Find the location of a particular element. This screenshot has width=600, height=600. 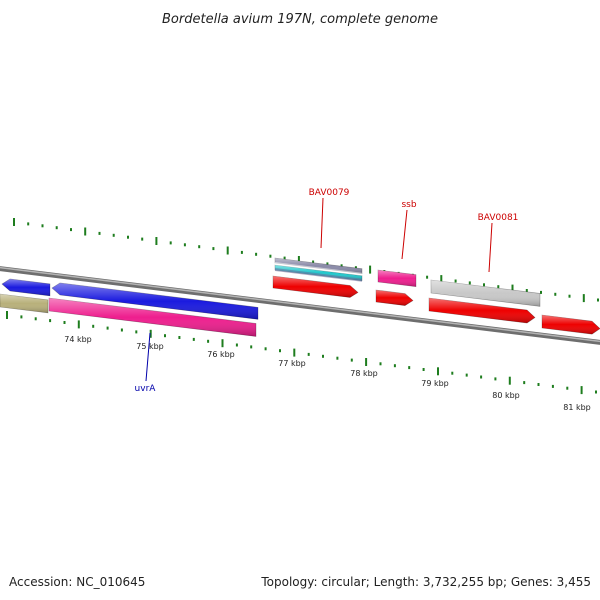

gene-label-ssb-text: ssb is located at coordinates (408, 205).